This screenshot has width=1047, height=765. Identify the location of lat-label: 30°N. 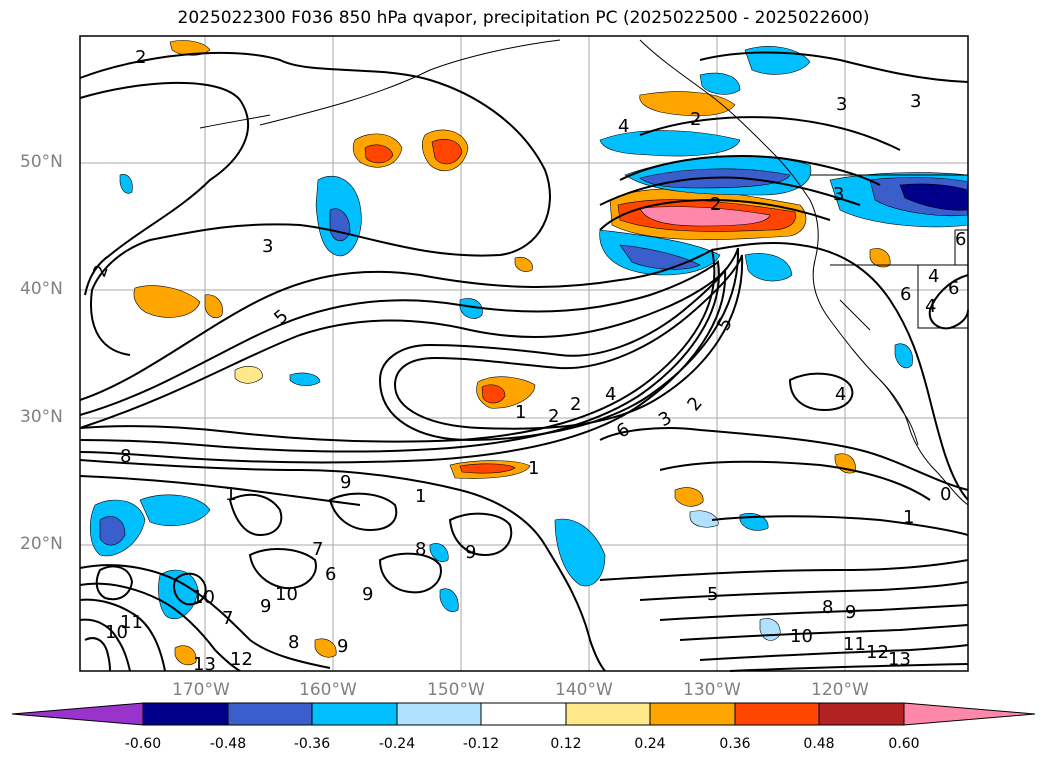
(41, 417).